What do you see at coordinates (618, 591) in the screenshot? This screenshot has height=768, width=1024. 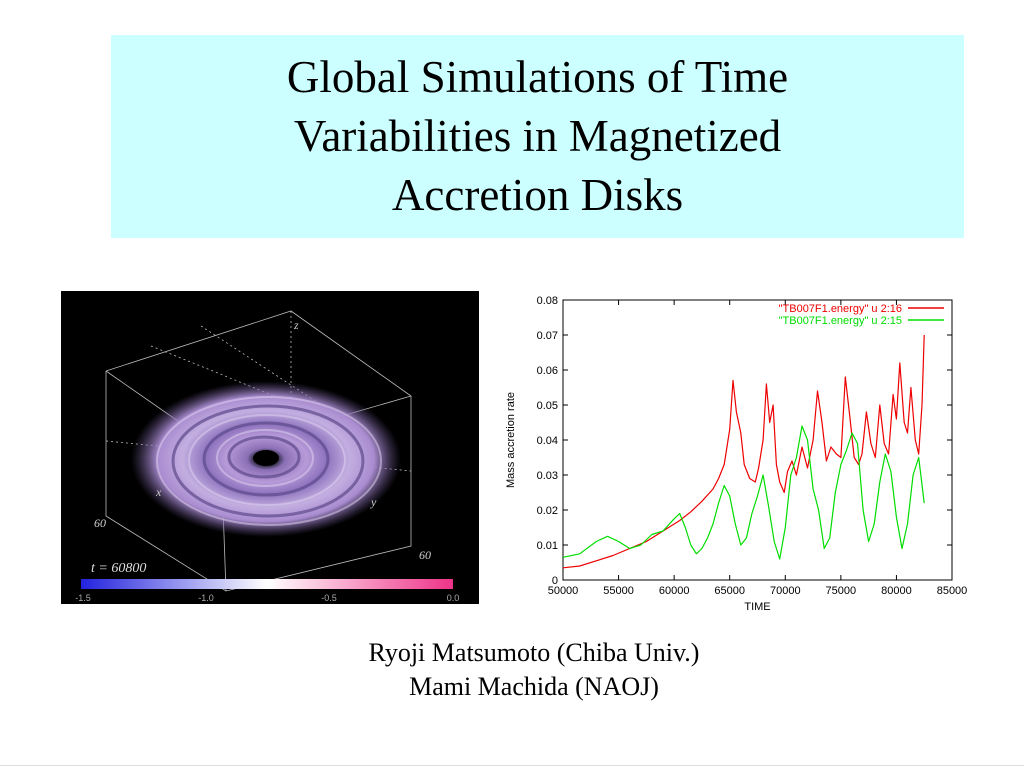 I see `x-tick-label-1: 55000` at bounding box center [618, 591].